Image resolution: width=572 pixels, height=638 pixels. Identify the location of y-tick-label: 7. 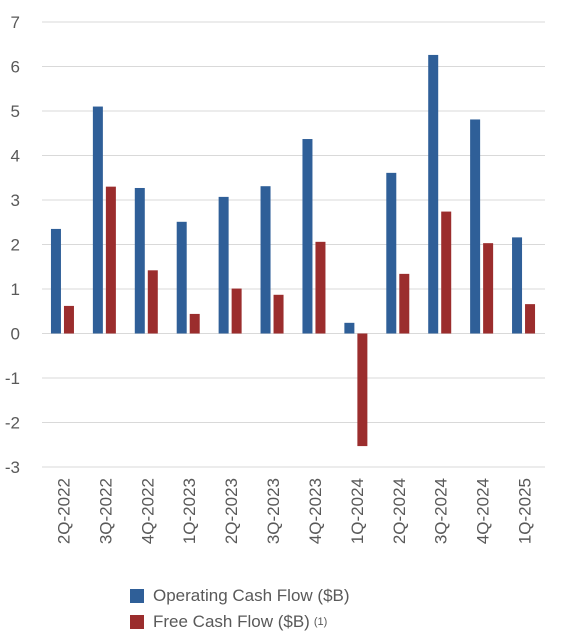
(15, 22).